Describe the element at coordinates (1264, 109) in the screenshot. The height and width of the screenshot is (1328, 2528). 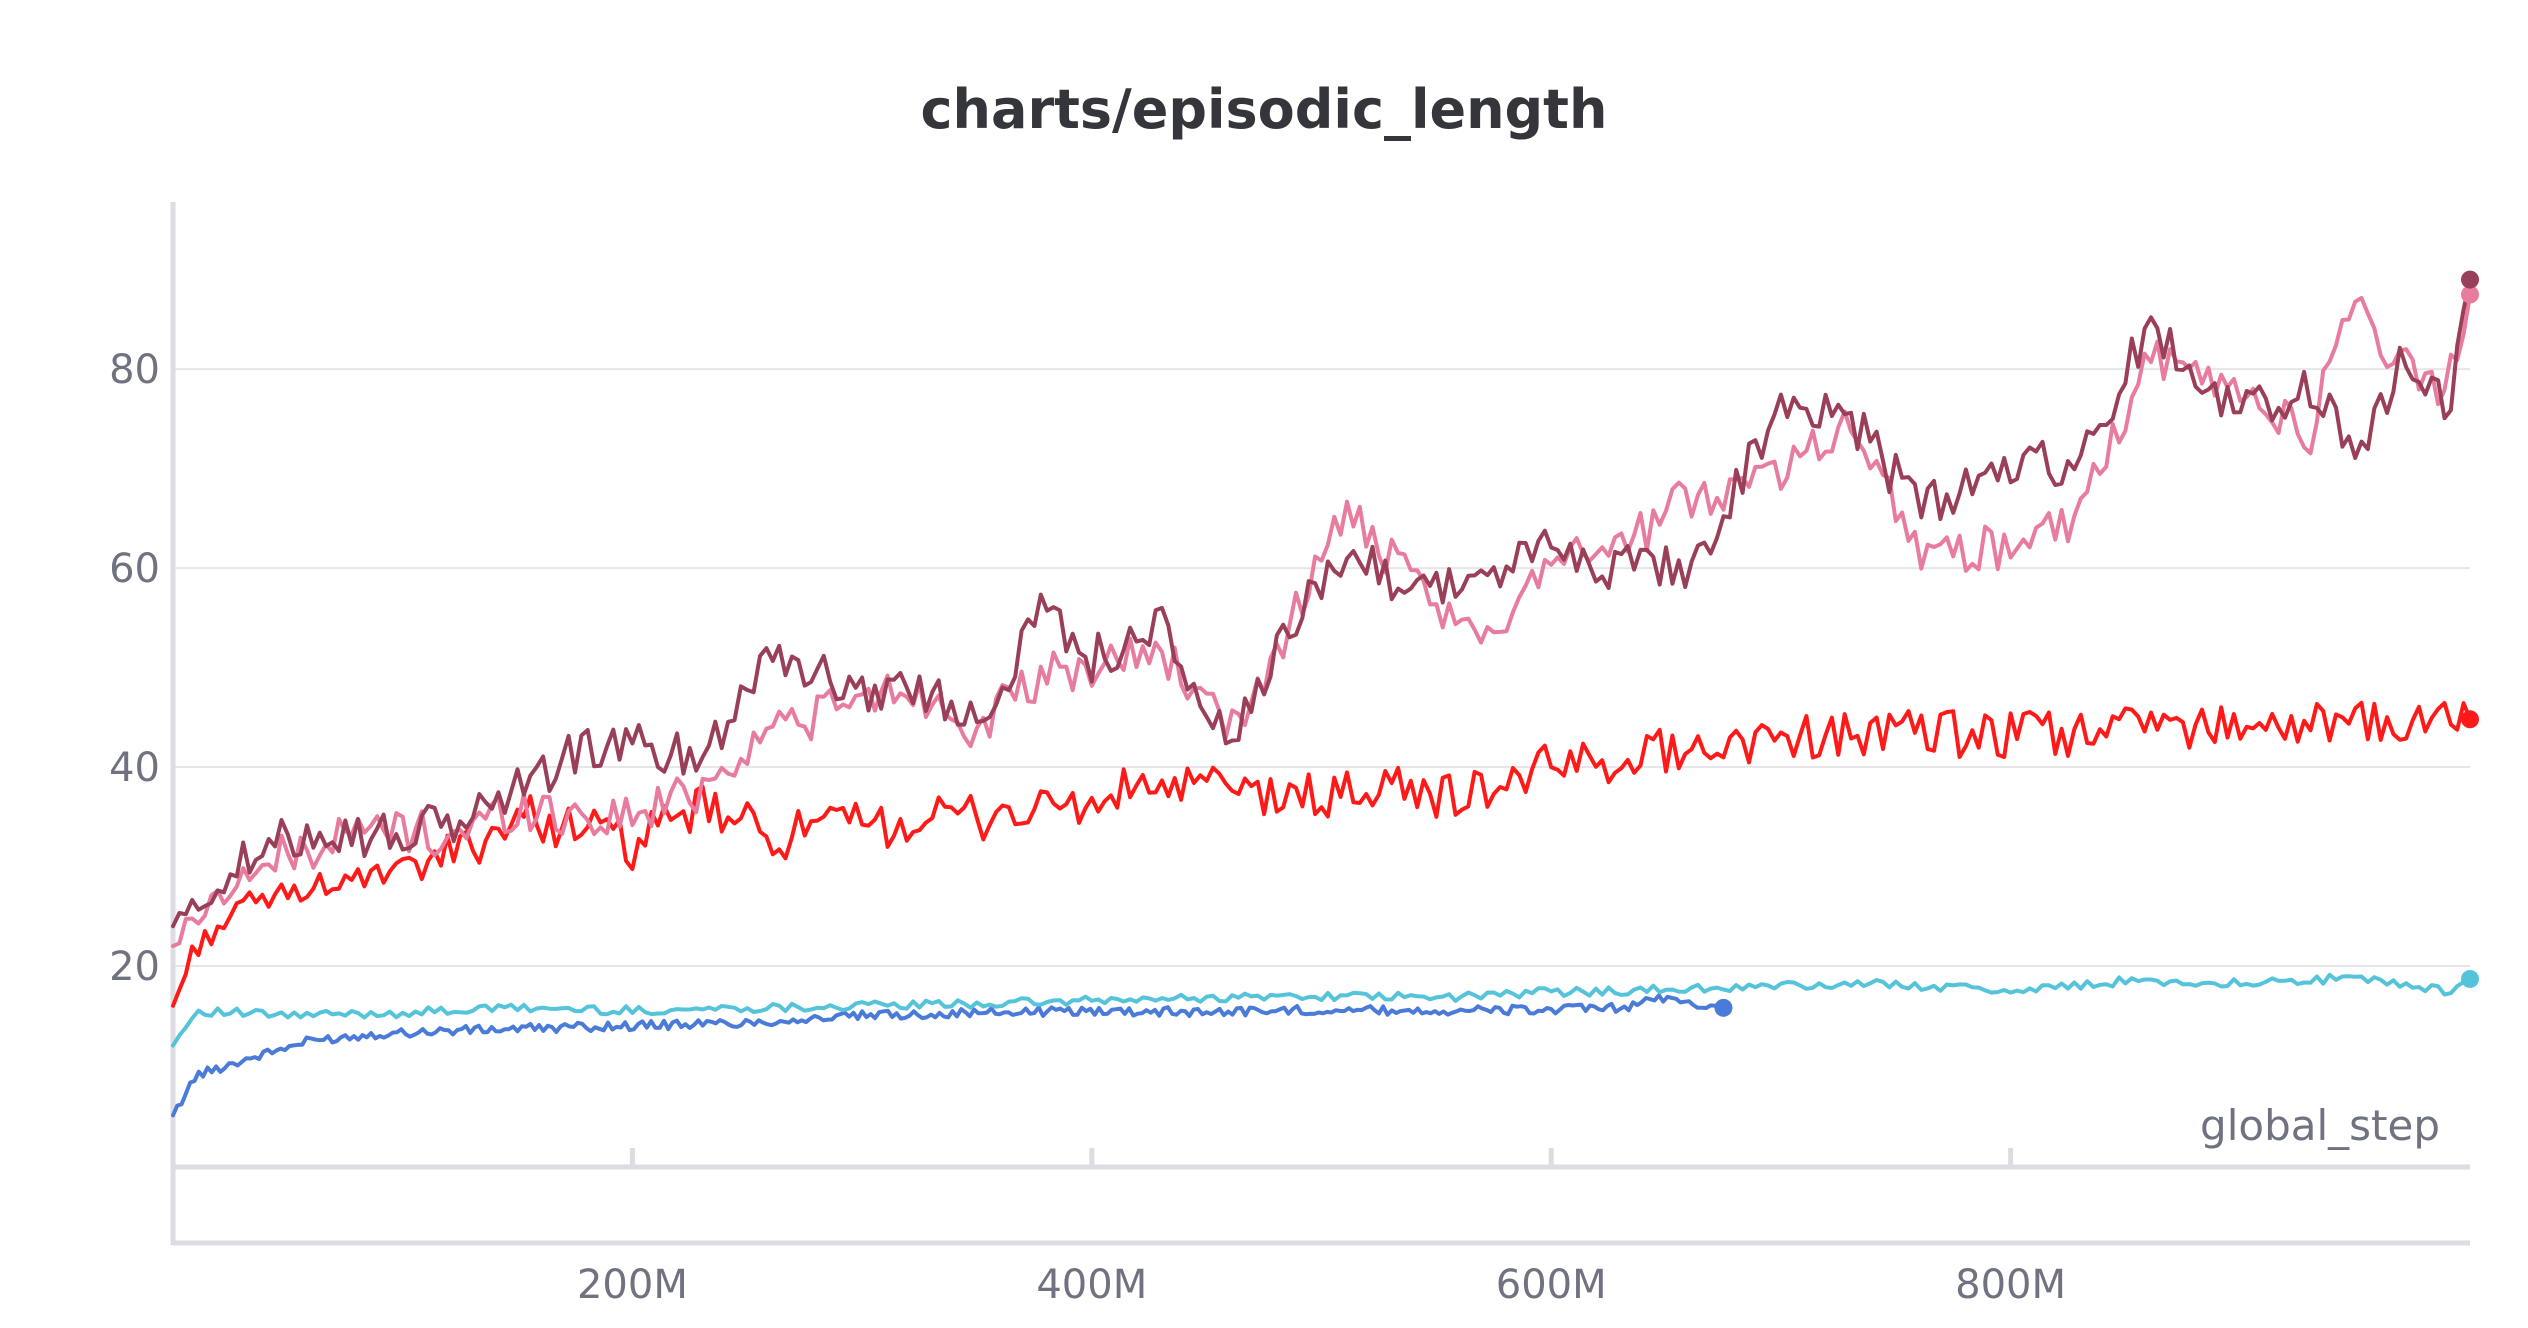
I see `chart-title: charts/episodic_length` at that location.